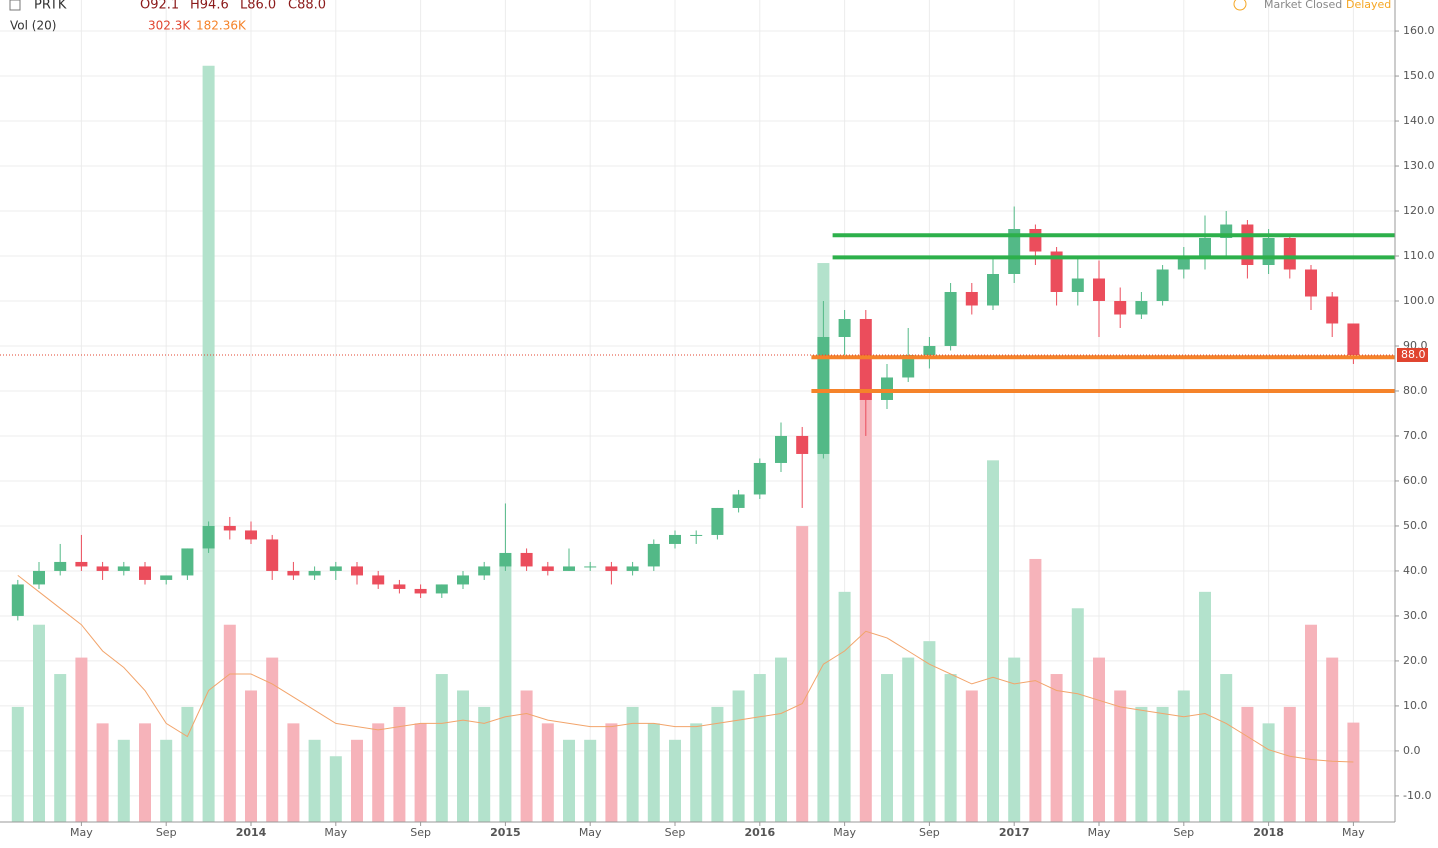 The image size is (1438, 848). Describe the element at coordinates (759, 832) in the screenshot. I see `x-tick-label: 2016` at that location.